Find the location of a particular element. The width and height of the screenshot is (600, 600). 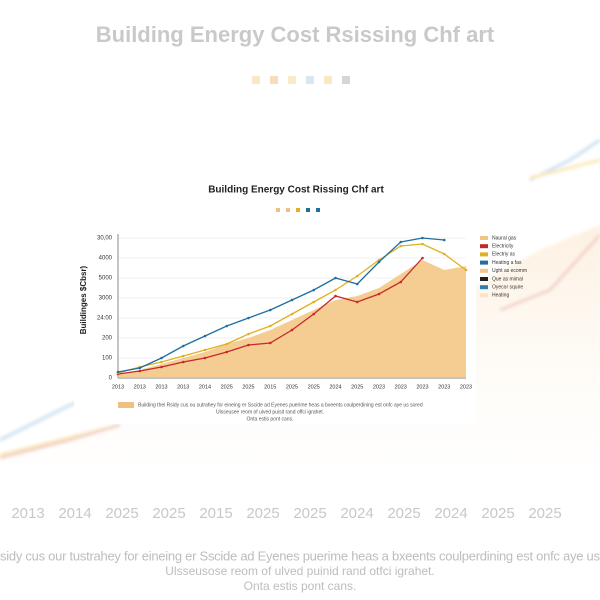

y-tick-label: 3000 is located at coordinates (106, 299).